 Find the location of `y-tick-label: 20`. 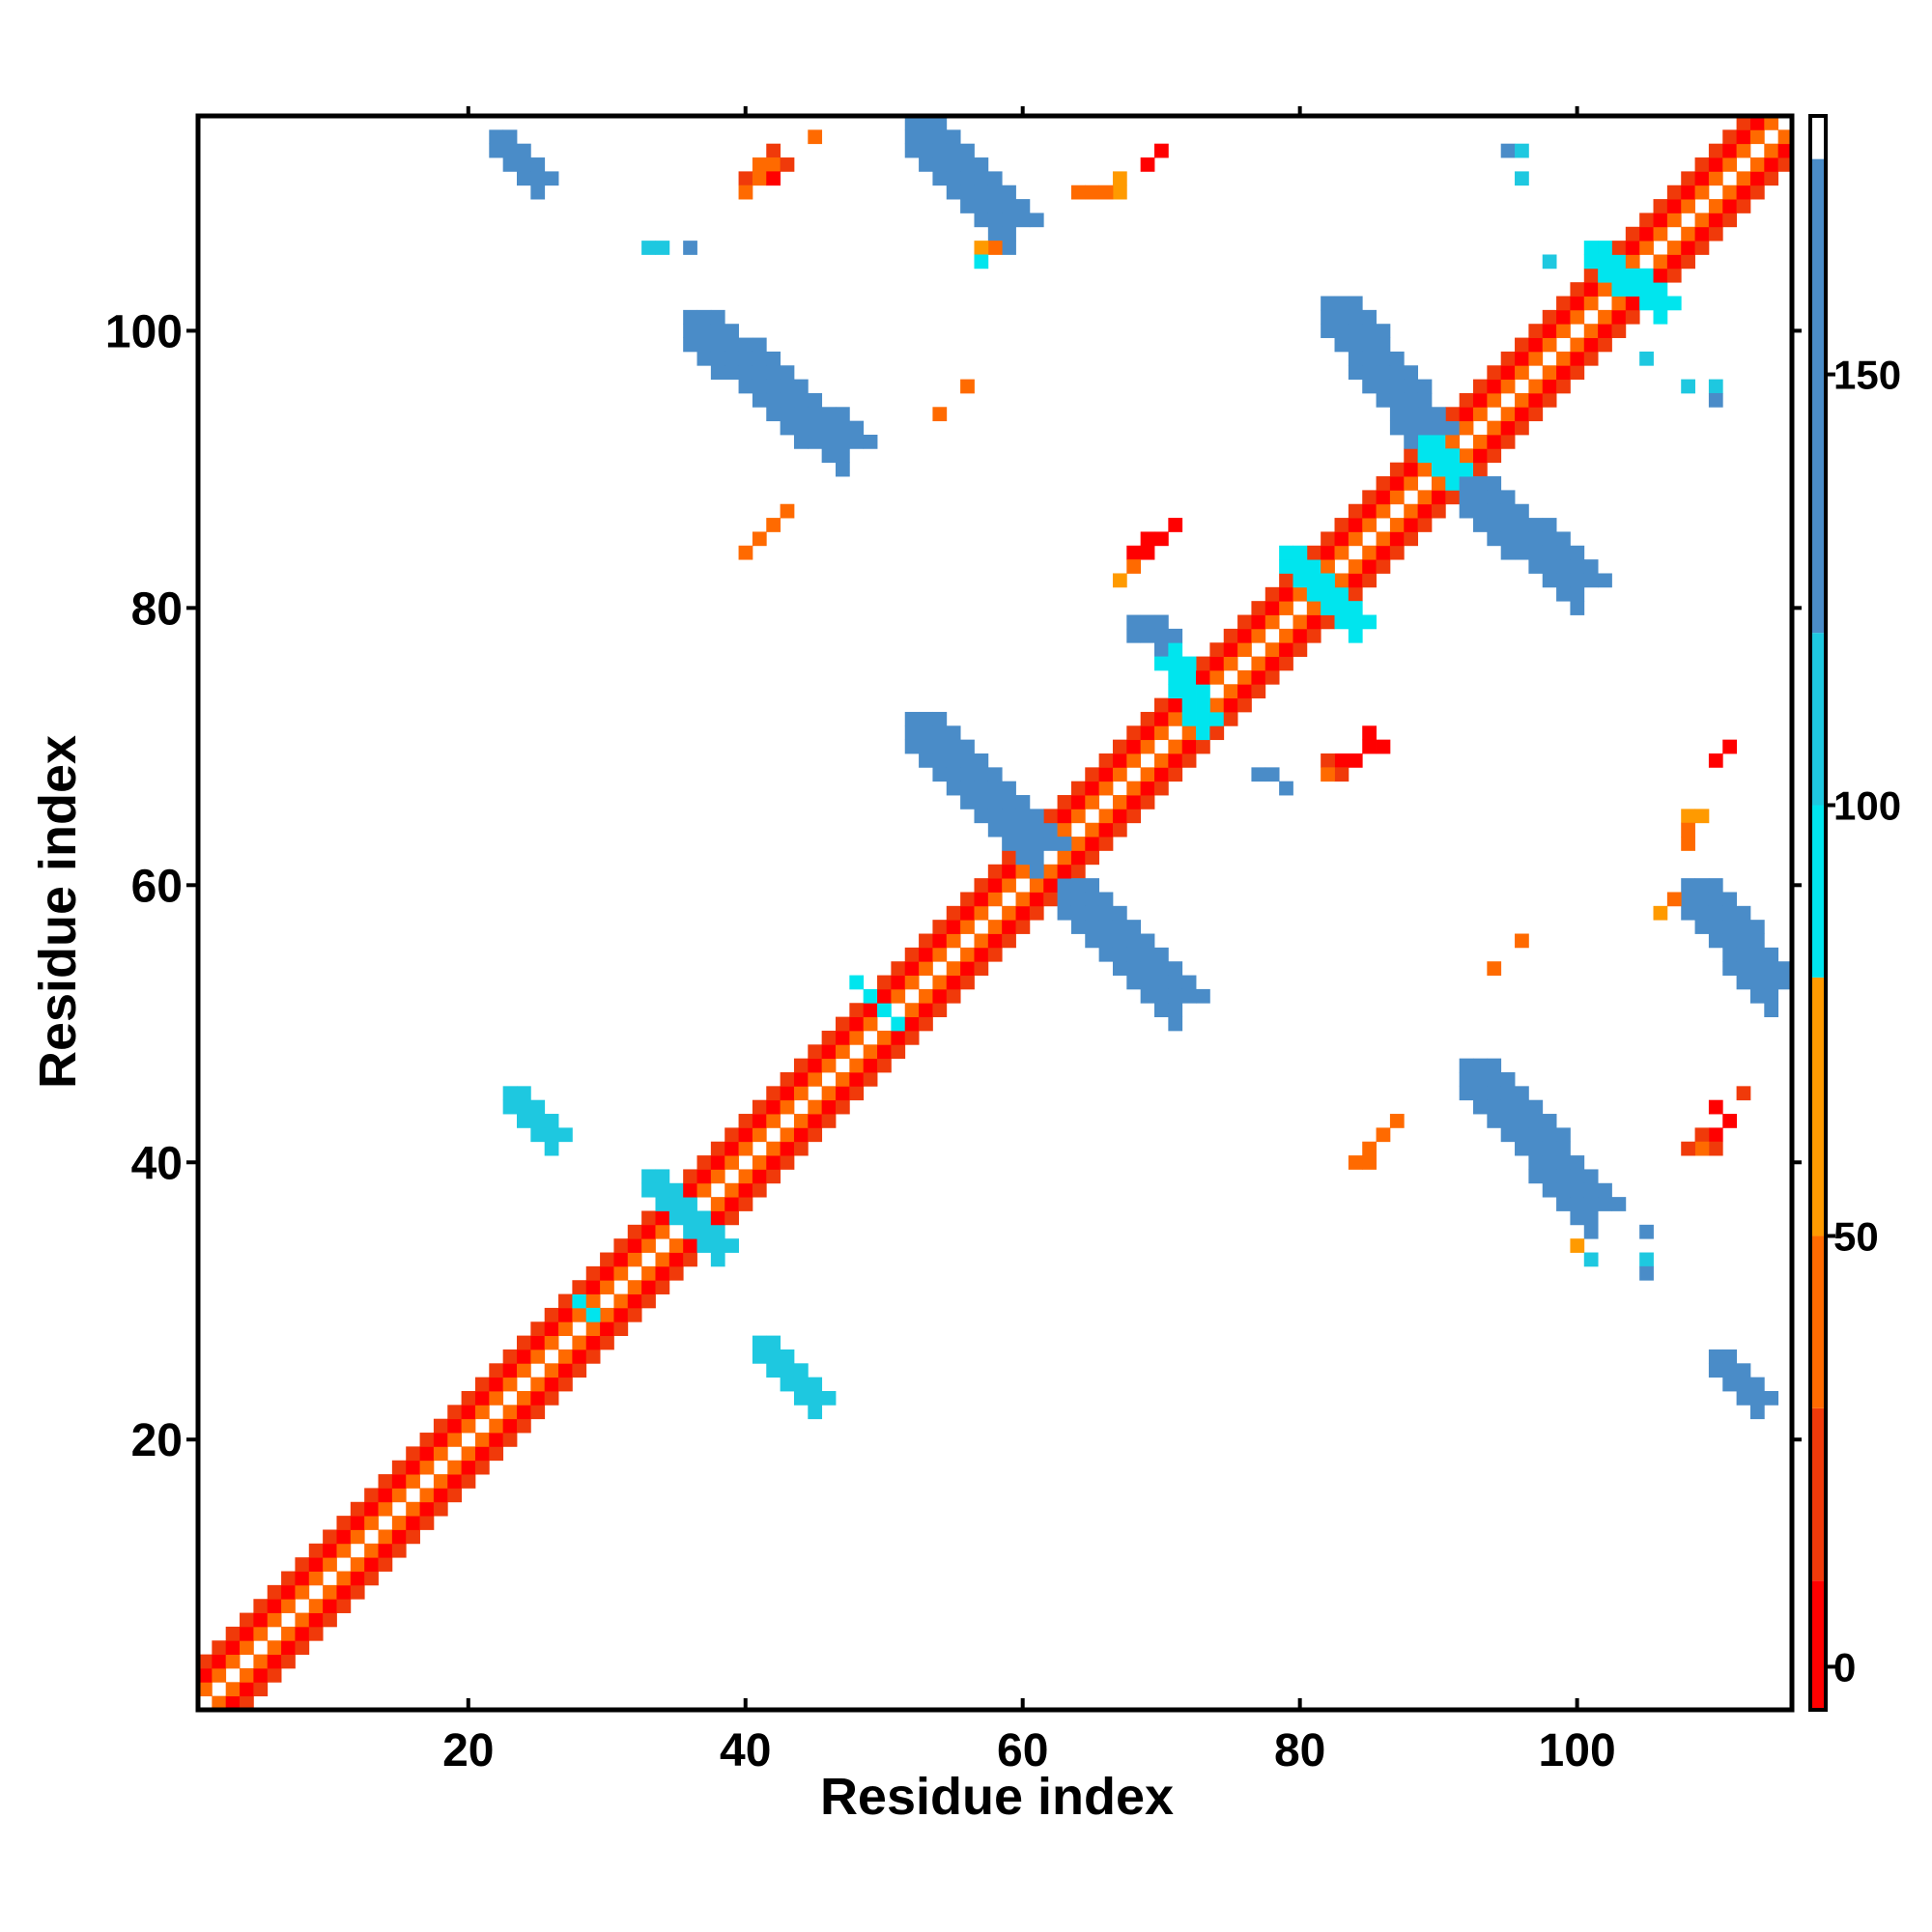

y-tick-label: 20 is located at coordinates (157, 1440).